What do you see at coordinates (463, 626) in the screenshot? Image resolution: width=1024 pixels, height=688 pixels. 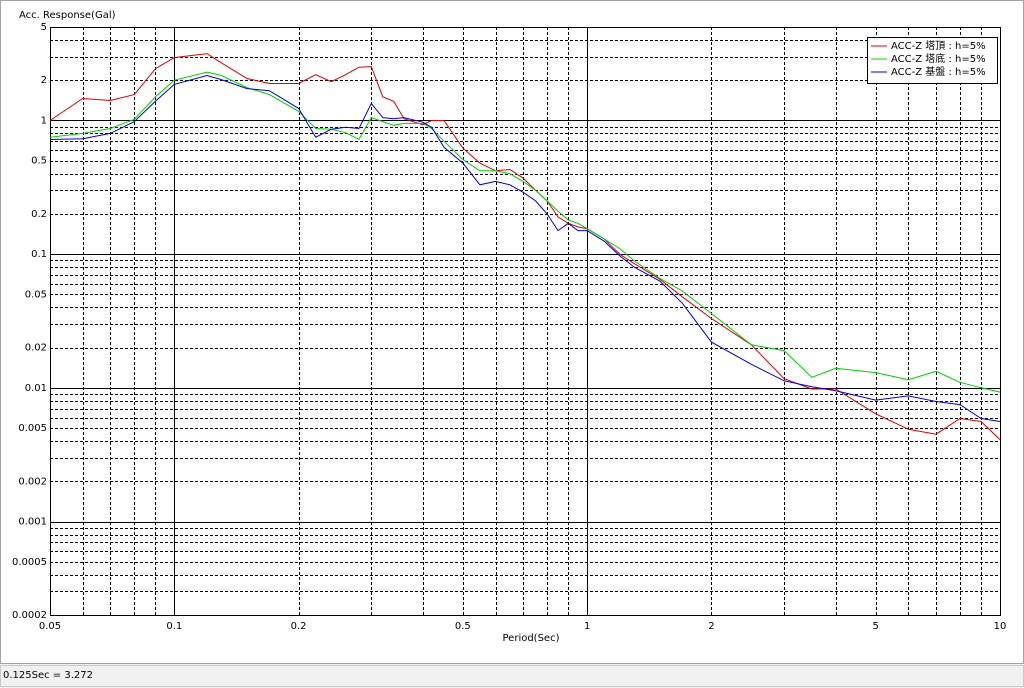 I see `x-tick-label: 0.5` at bounding box center [463, 626].